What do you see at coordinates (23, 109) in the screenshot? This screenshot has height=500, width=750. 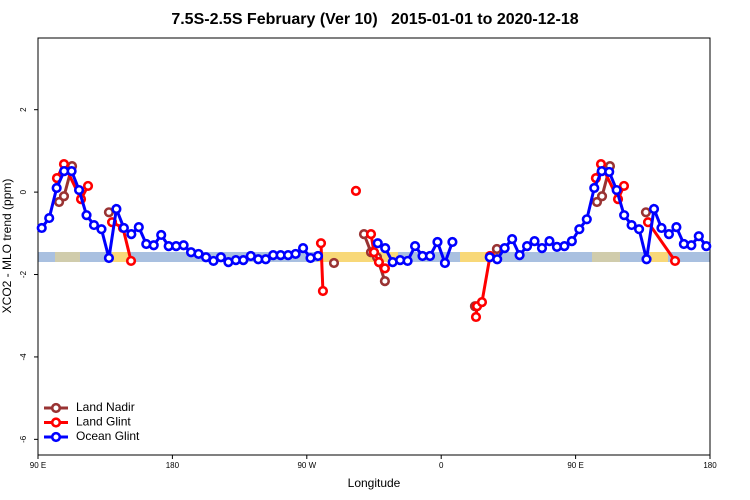 I see `y-tick-label: 2` at bounding box center [23, 109].